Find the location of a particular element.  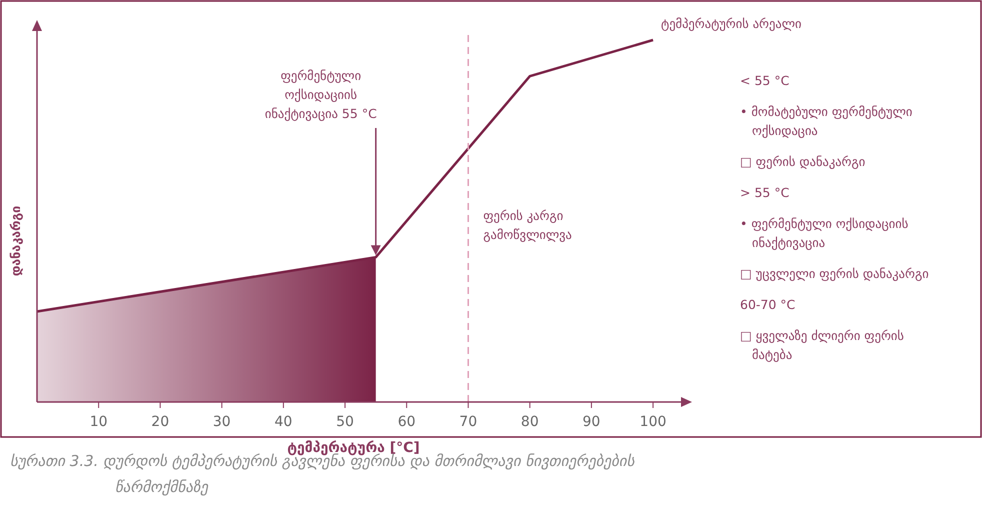

annotation: ფერმენტული ოქსიდაციის ინაქტივაცია 55 °C is located at coordinates (321, 94).